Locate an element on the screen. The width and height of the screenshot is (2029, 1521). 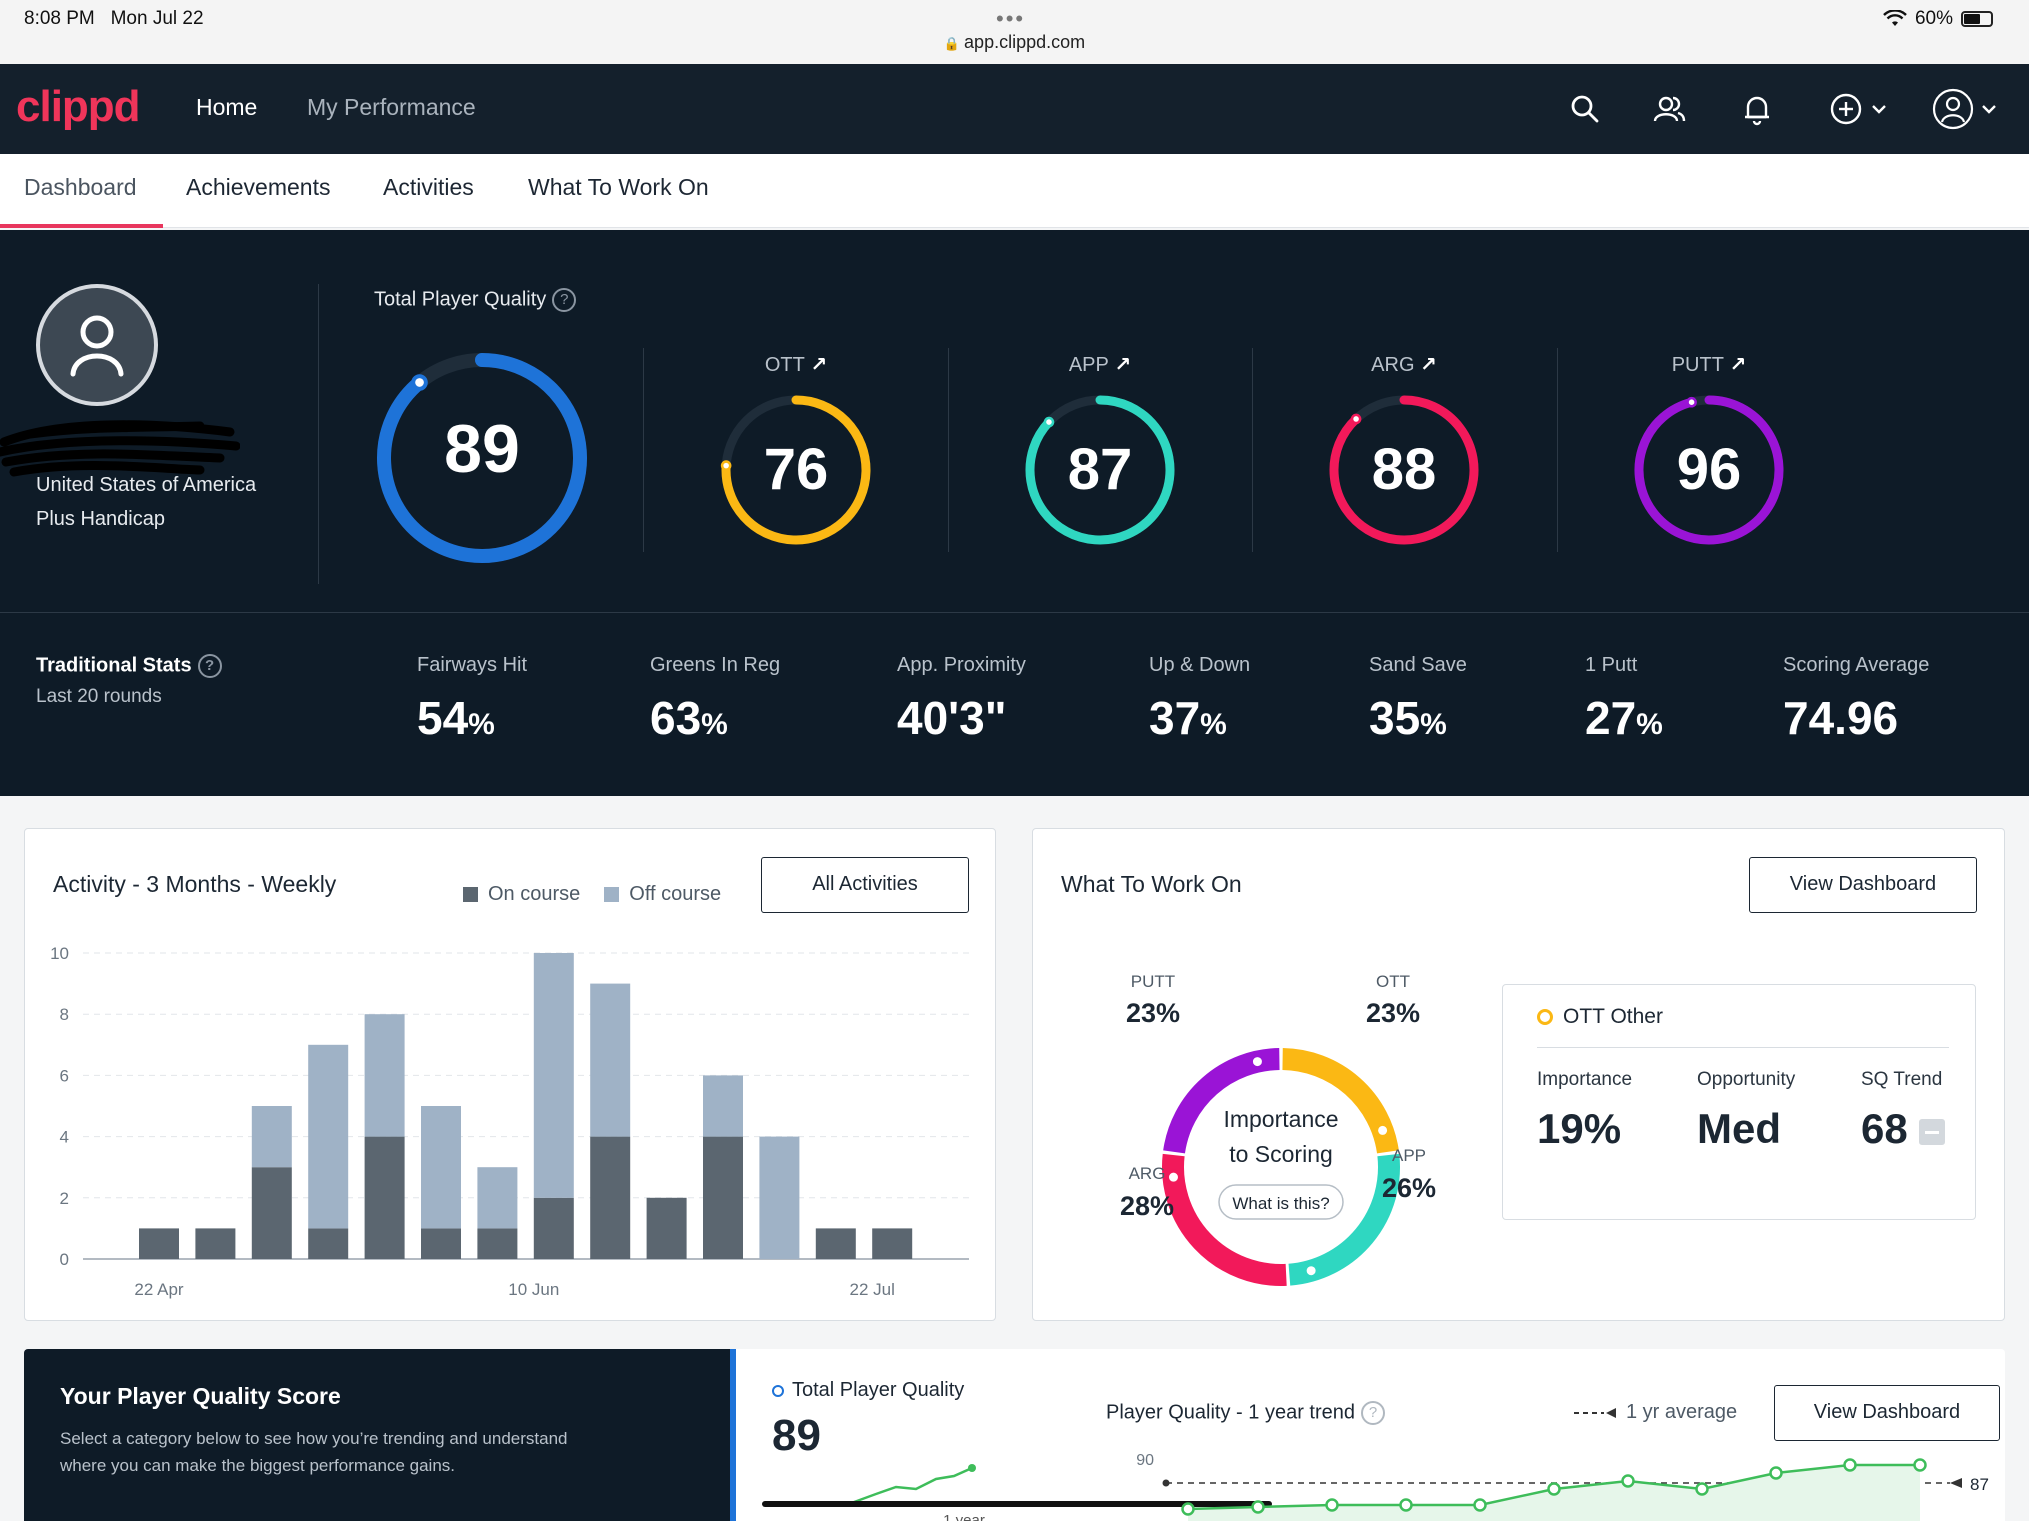
tpq-ring is located at coordinates (482, 458).